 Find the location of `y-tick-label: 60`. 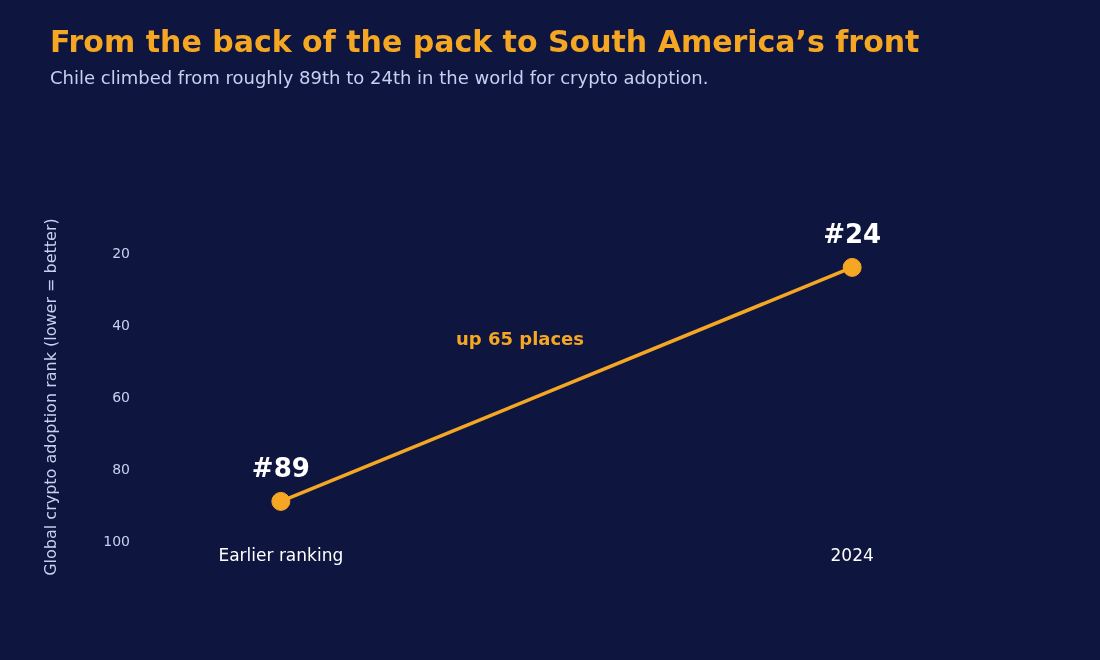

y-tick-label: 60 is located at coordinates (121, 396).